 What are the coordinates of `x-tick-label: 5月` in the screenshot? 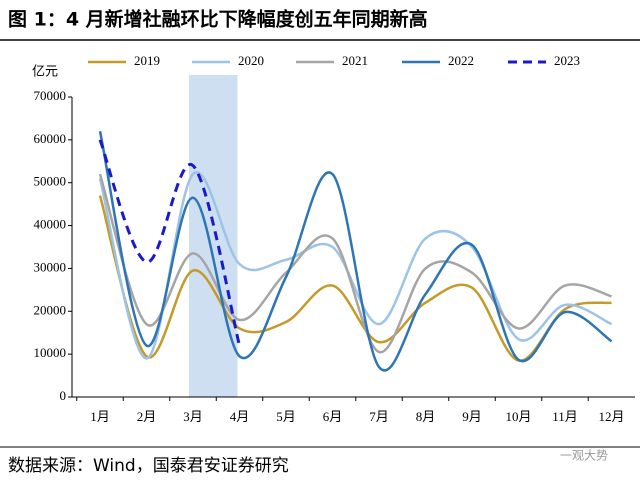 It's located at (286, 416).